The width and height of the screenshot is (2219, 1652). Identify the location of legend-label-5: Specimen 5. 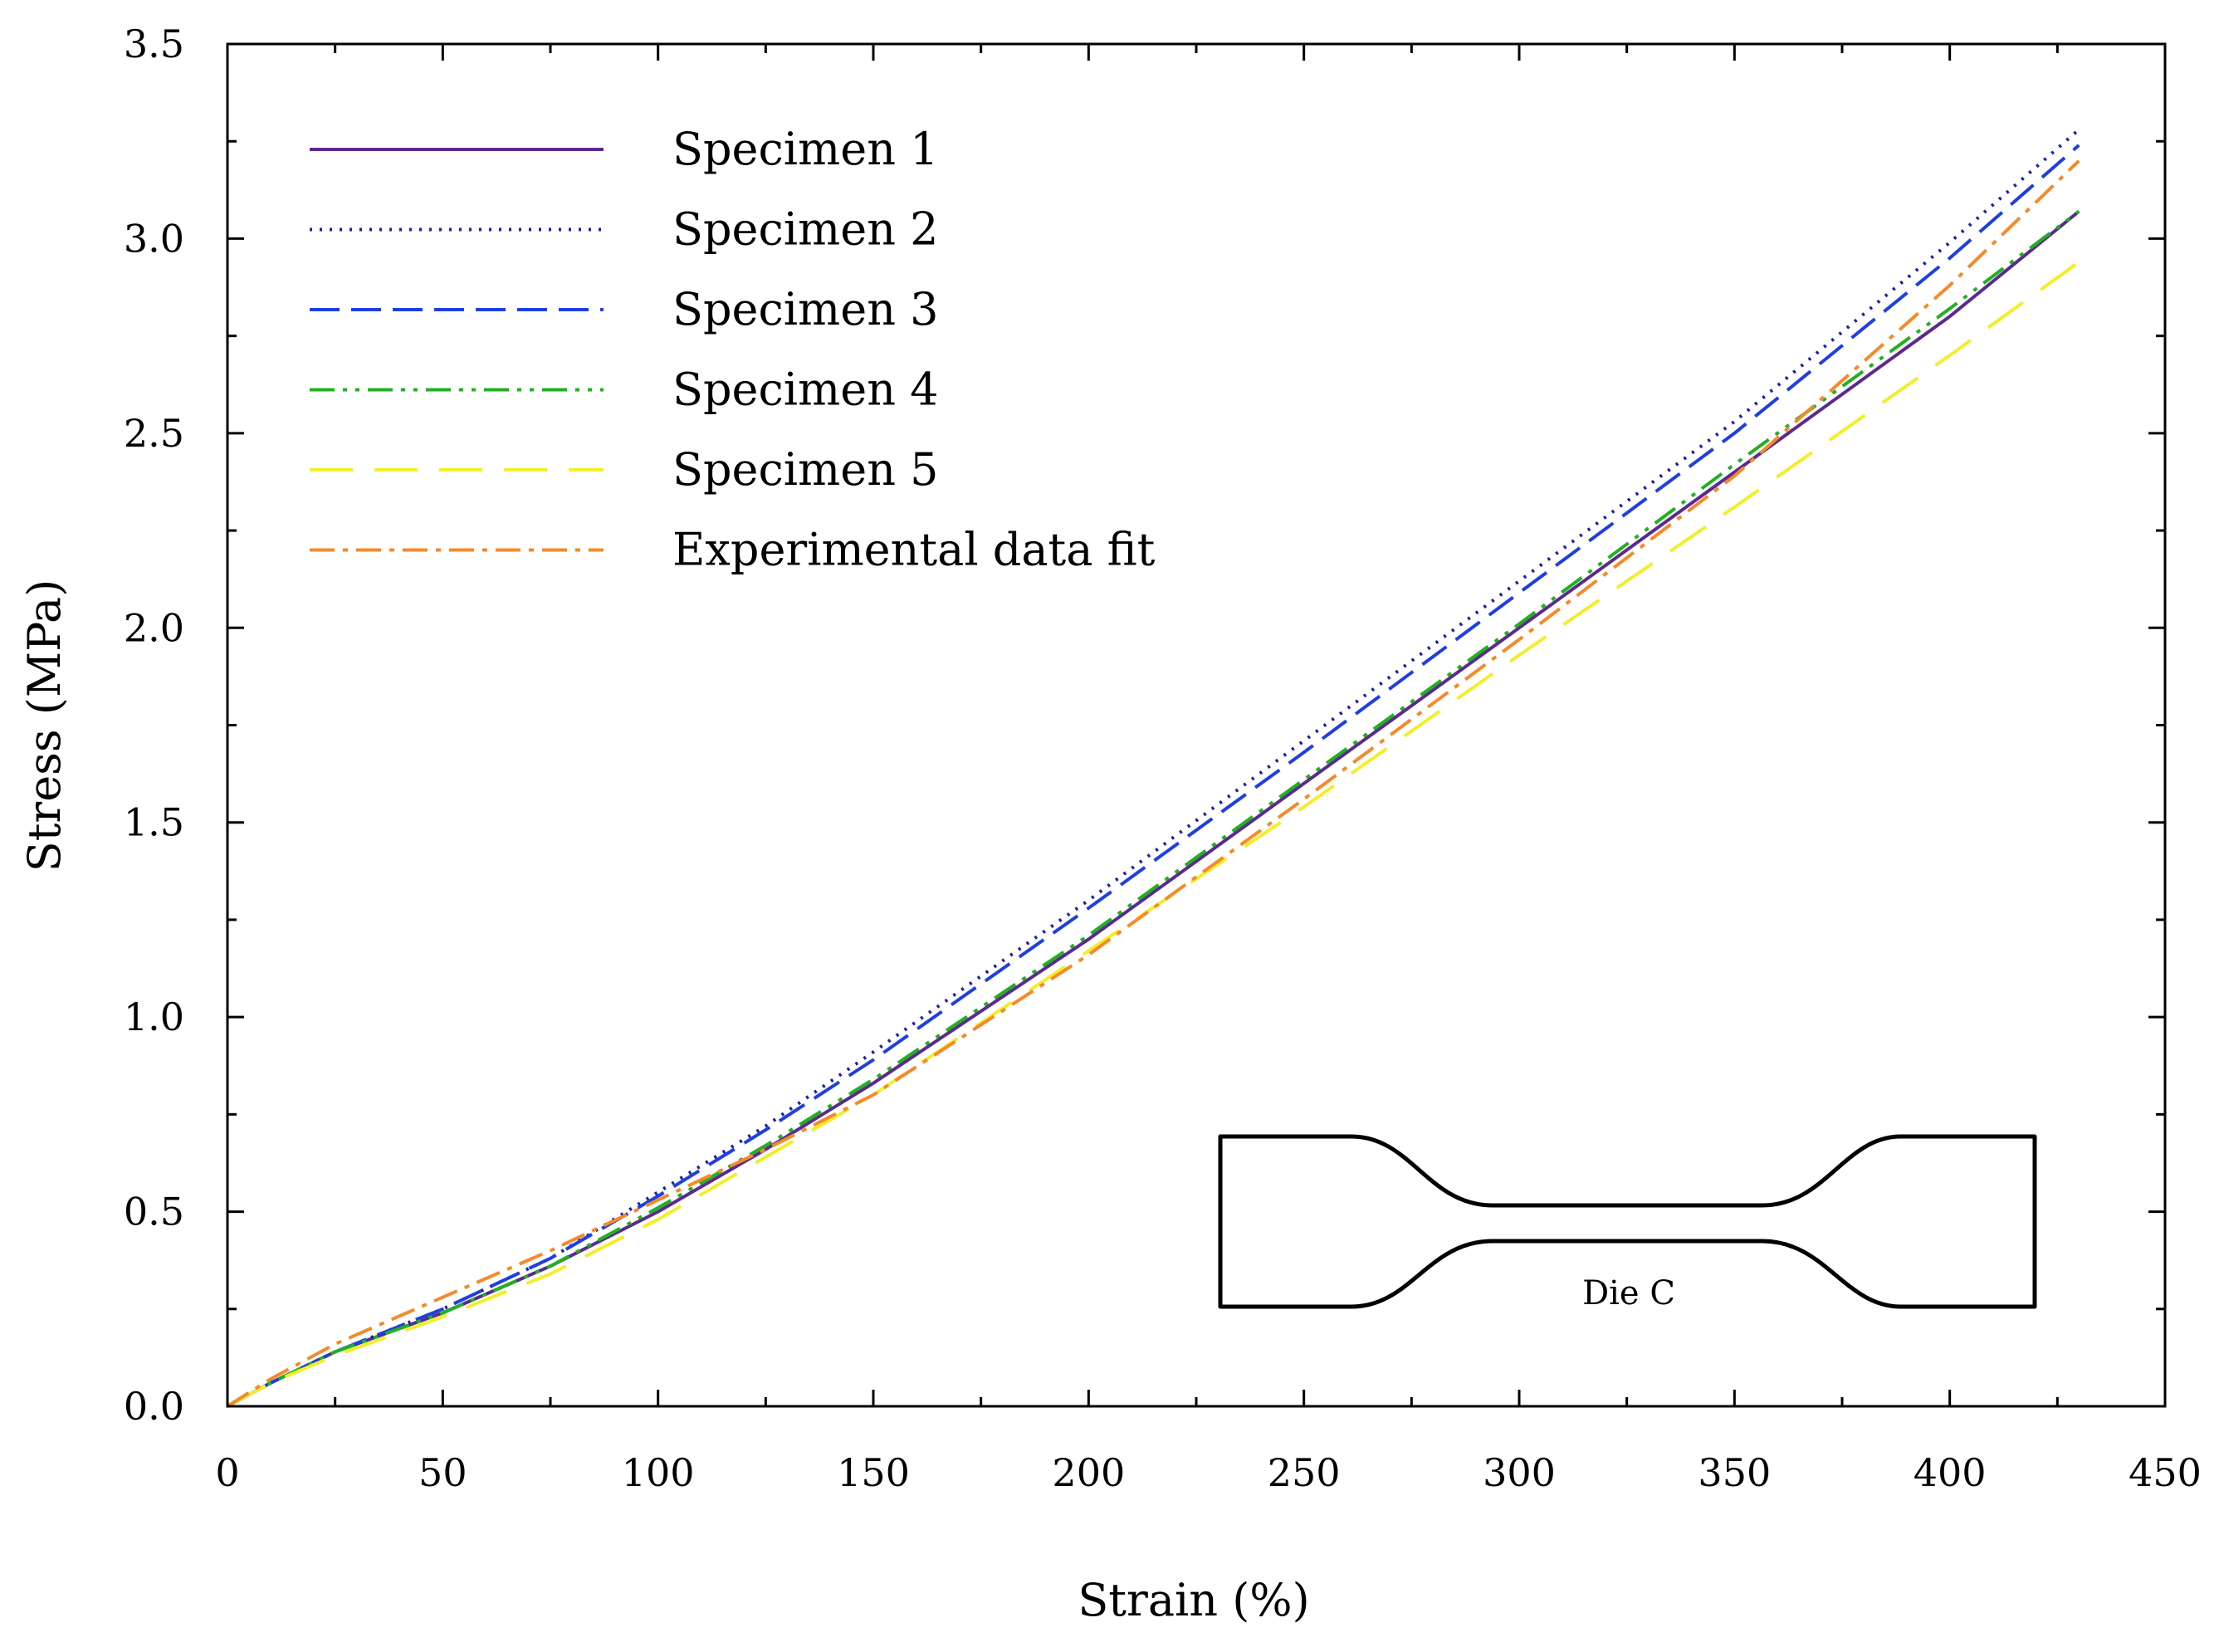
(806, 469).